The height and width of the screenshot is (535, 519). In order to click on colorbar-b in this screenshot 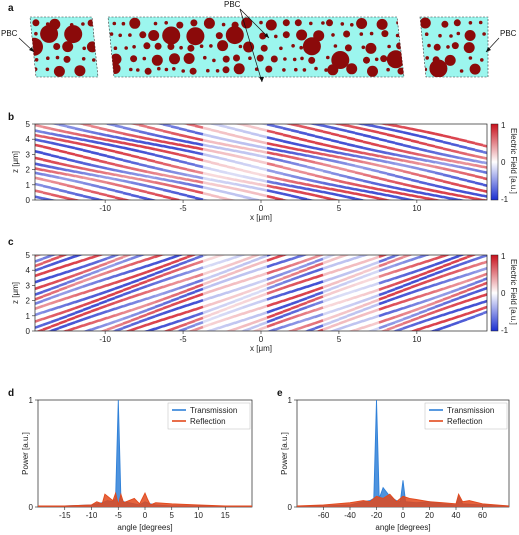, I will do `click(494, 162)`.